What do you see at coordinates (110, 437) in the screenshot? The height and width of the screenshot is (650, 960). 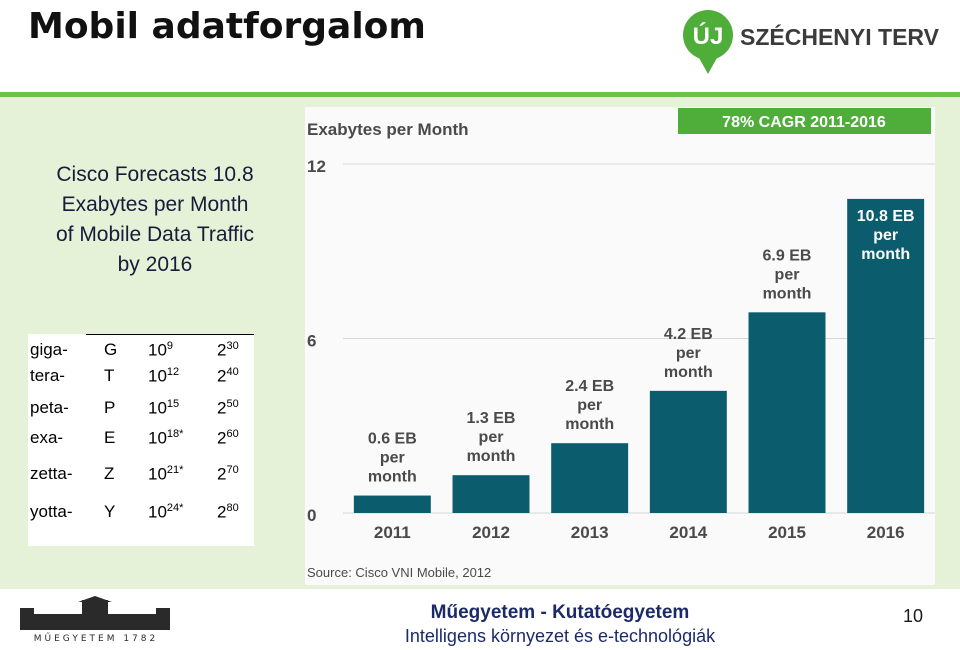 I see `prefix-symbol: E` at bounding box center [110, 437].